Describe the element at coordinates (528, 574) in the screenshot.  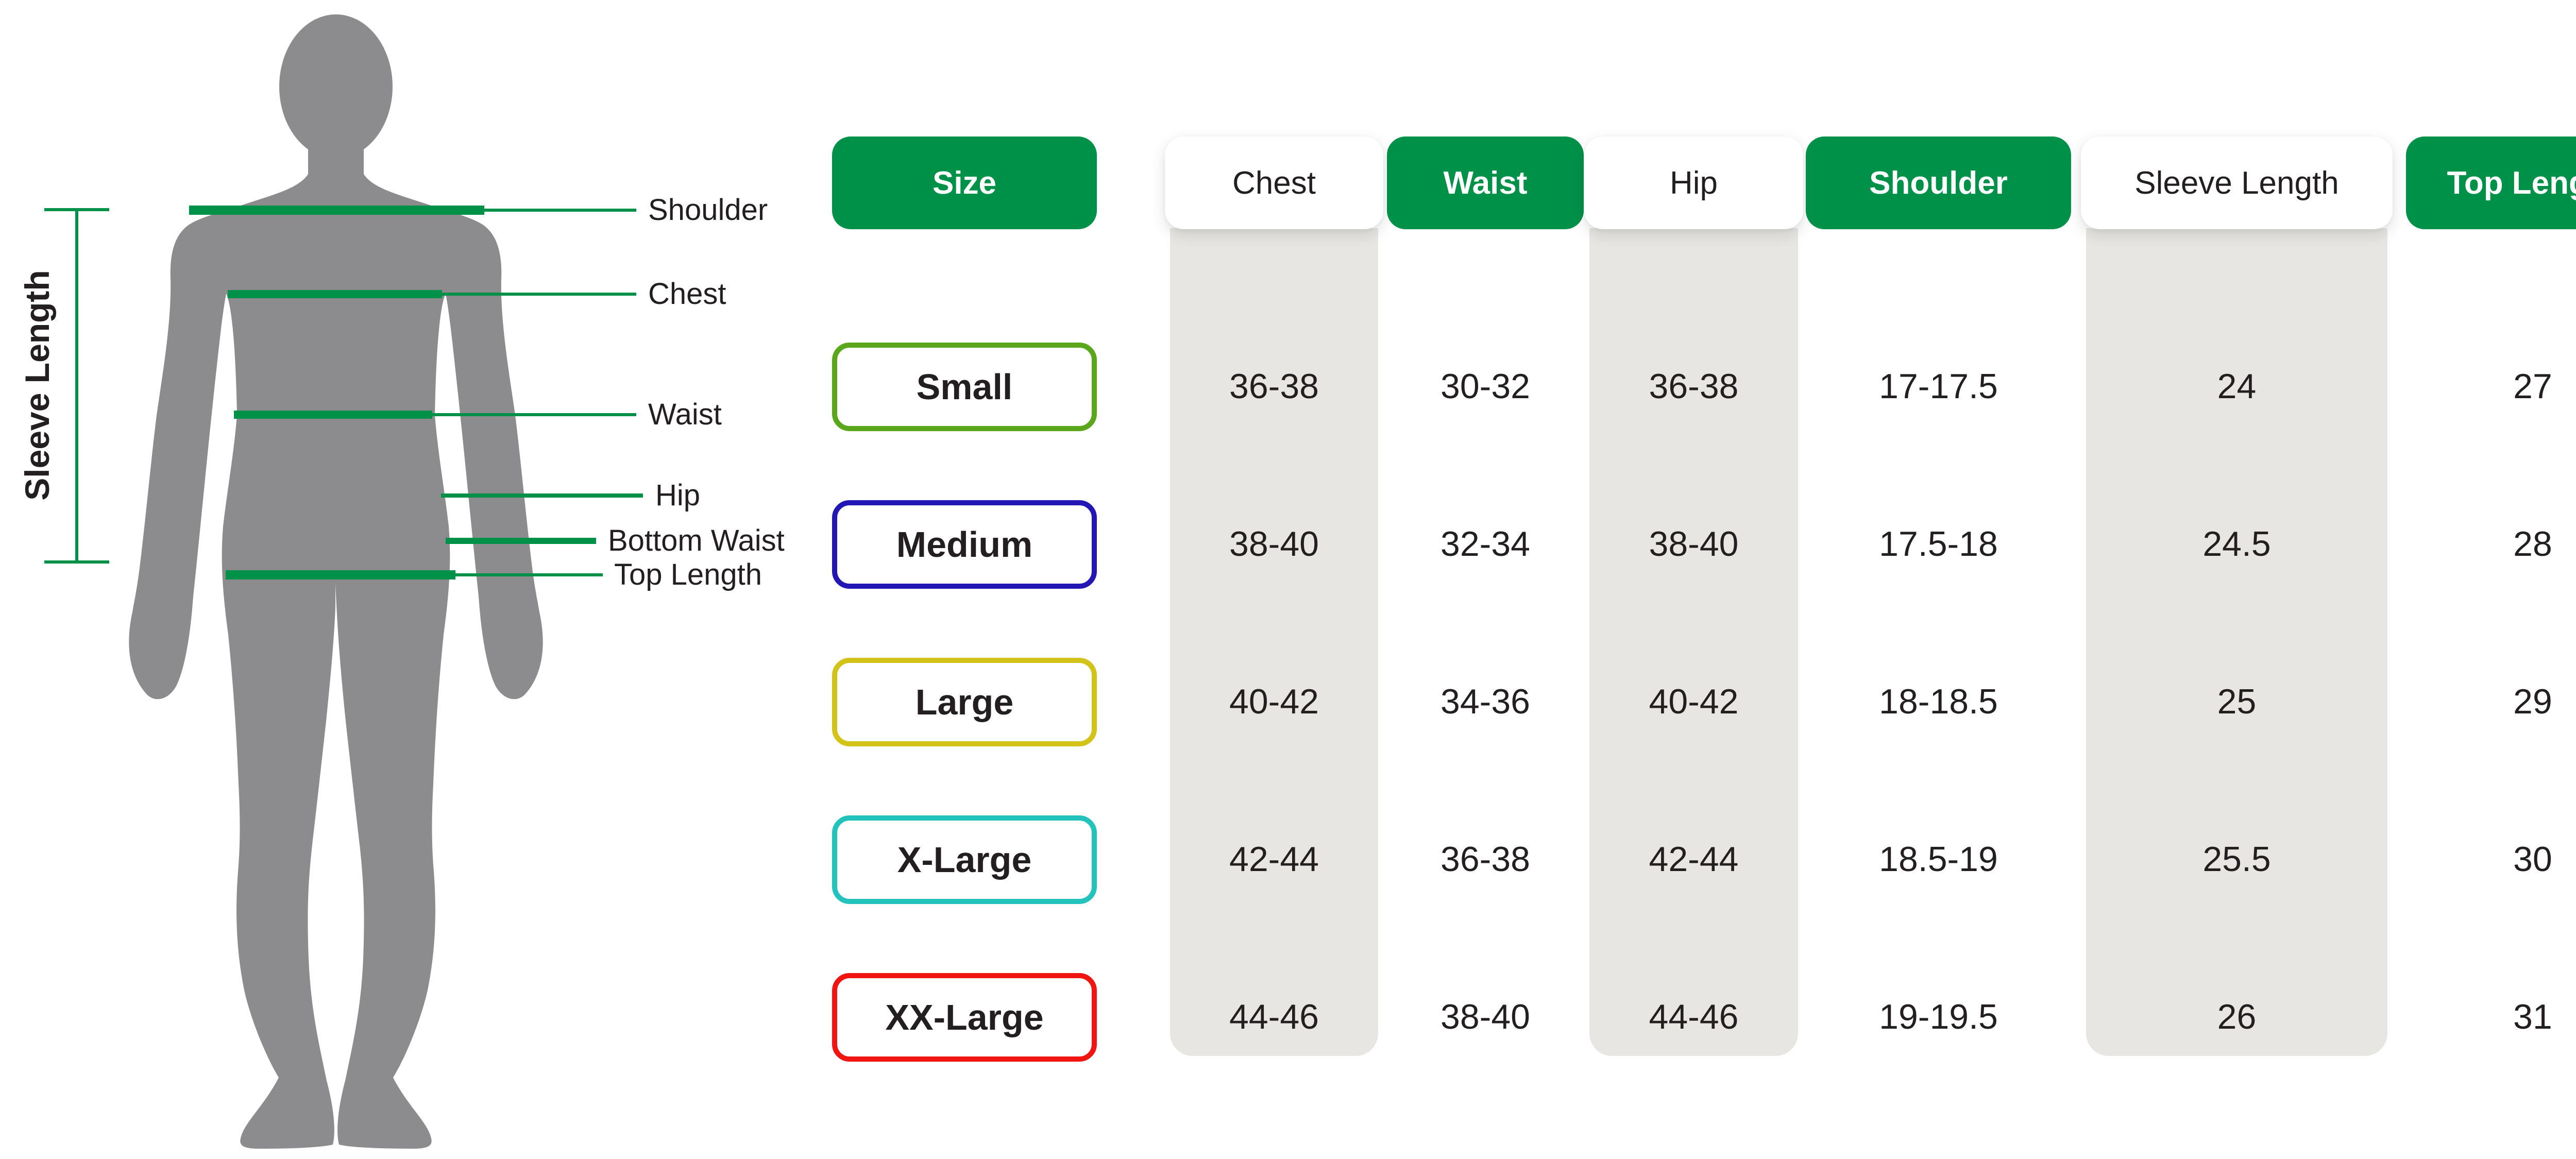
I see `top-length-pointer-line` at that location.